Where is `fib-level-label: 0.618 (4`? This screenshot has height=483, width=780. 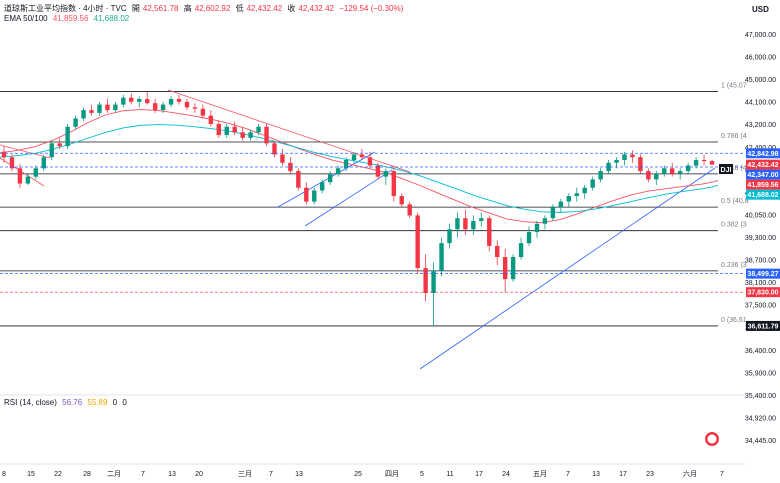 fib-level-label: 0.618 (4 is located at coordinates (734, 168).